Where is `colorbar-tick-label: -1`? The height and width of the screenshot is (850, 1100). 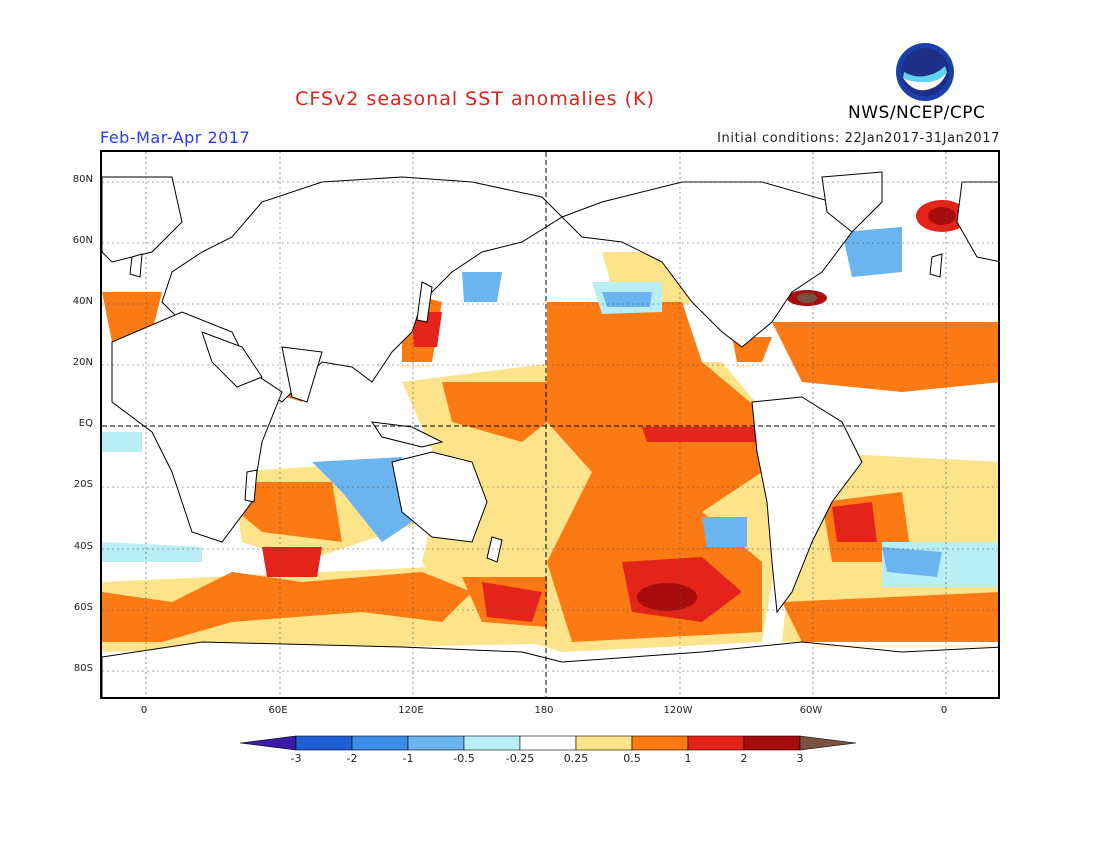 colorbar-tick-label: -1 is located at coordinates (408, 758).